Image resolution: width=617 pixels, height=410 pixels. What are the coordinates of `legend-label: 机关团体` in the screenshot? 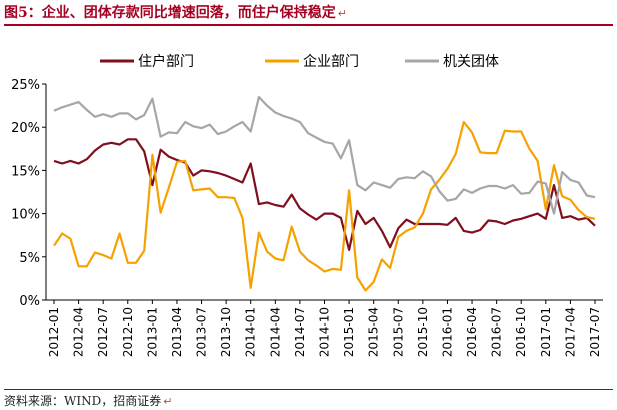 It's located at (471, 62).